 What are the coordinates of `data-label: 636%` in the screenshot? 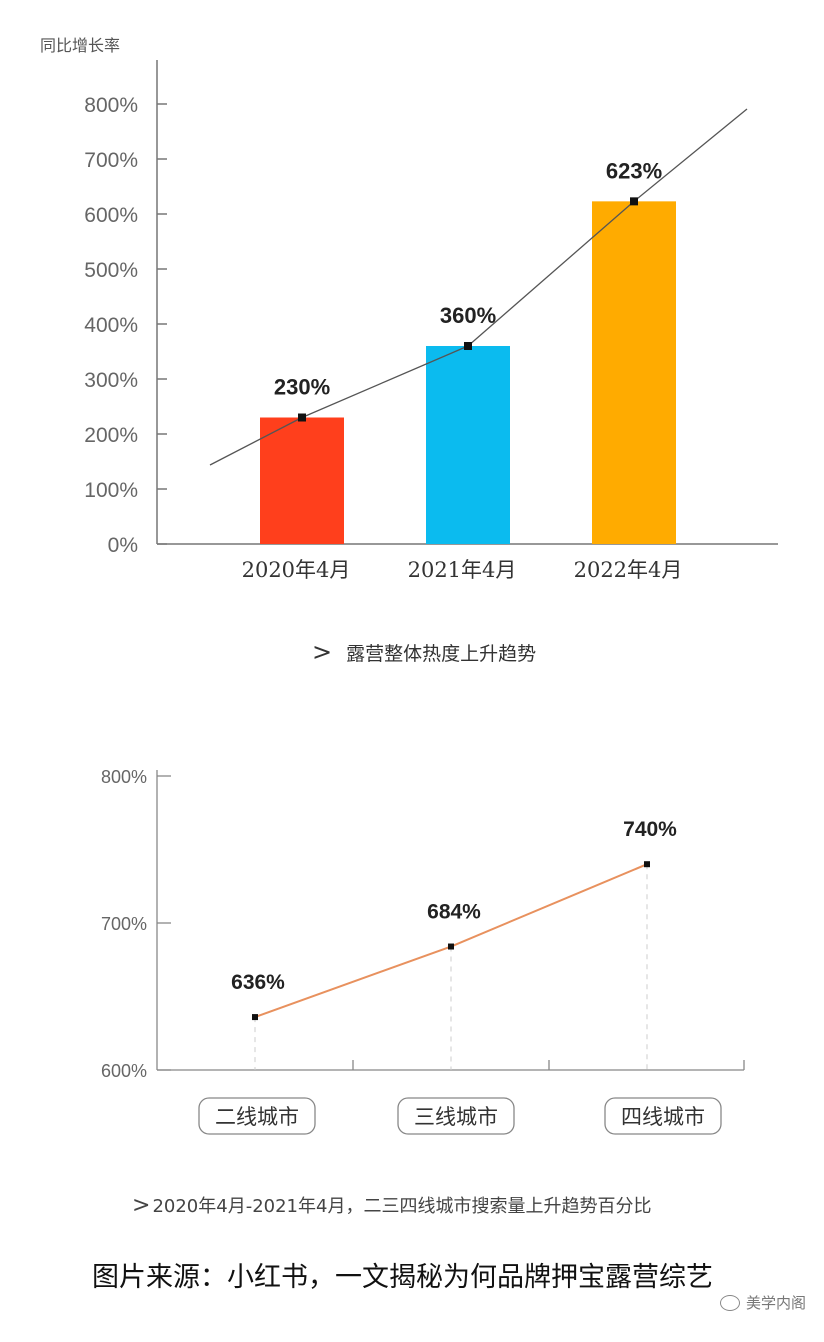 It's located at (258, 982).